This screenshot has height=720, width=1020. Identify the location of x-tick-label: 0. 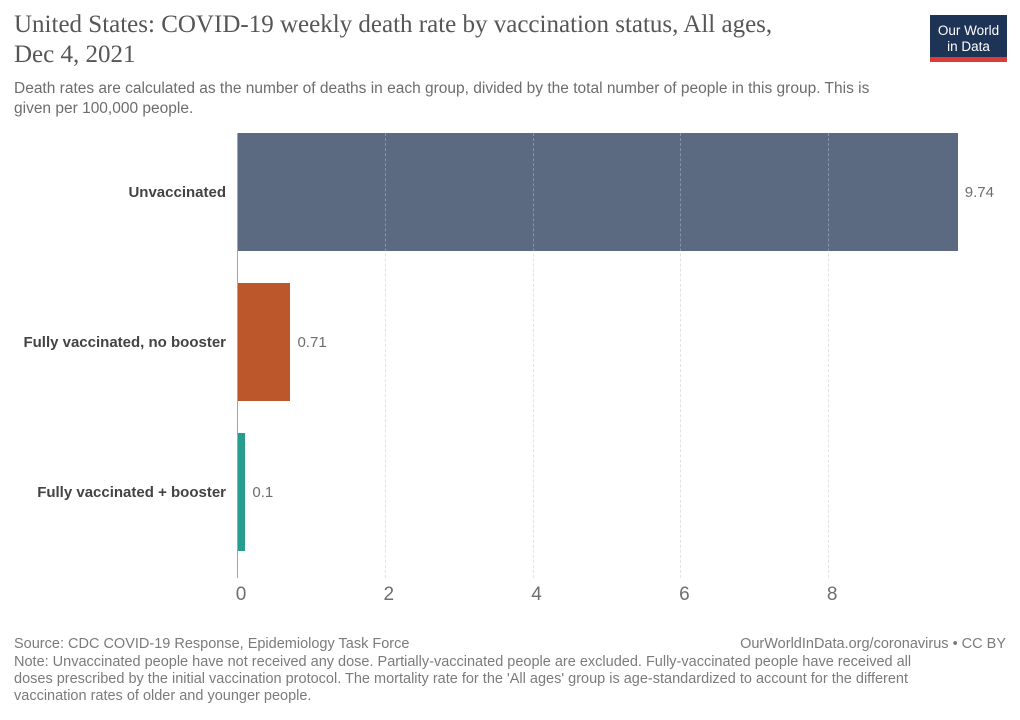
(241, 594).